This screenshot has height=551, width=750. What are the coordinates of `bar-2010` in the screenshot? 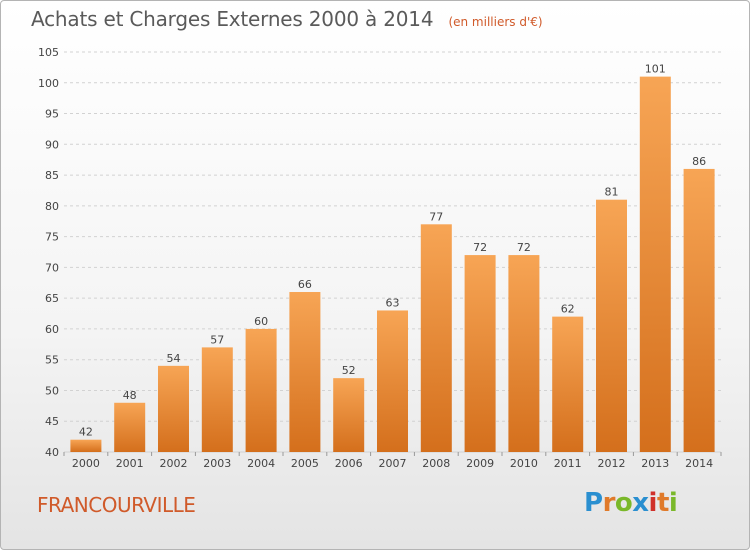 It's located at (524, 353).